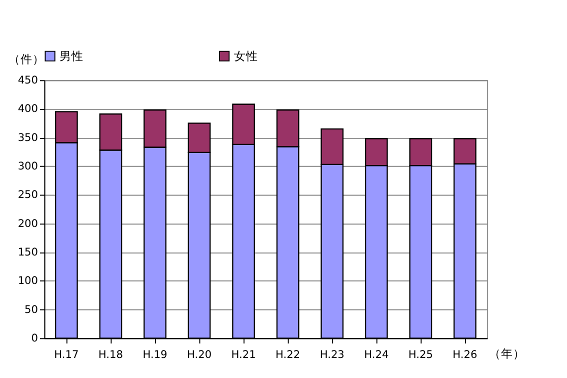  What do you see at coordinates (72, 55) in the screenshot?
I see `legend-label: 男性` at bounding box center [72, 55].